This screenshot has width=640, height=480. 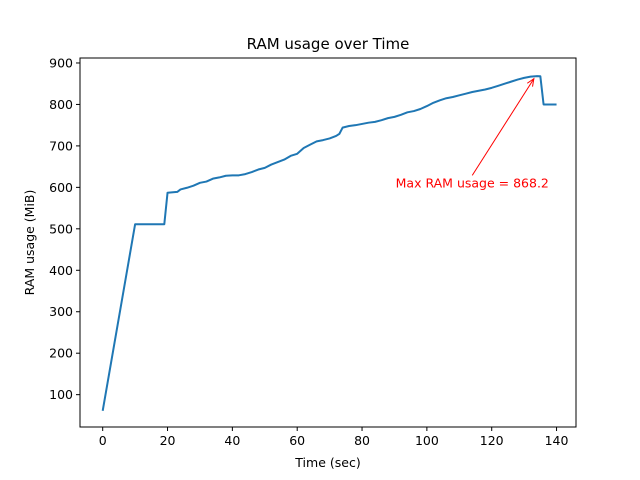 I want to click on y-axis-ticks: 100 200 300 400 500 600 700 800 900, so click(x=64, y=228).